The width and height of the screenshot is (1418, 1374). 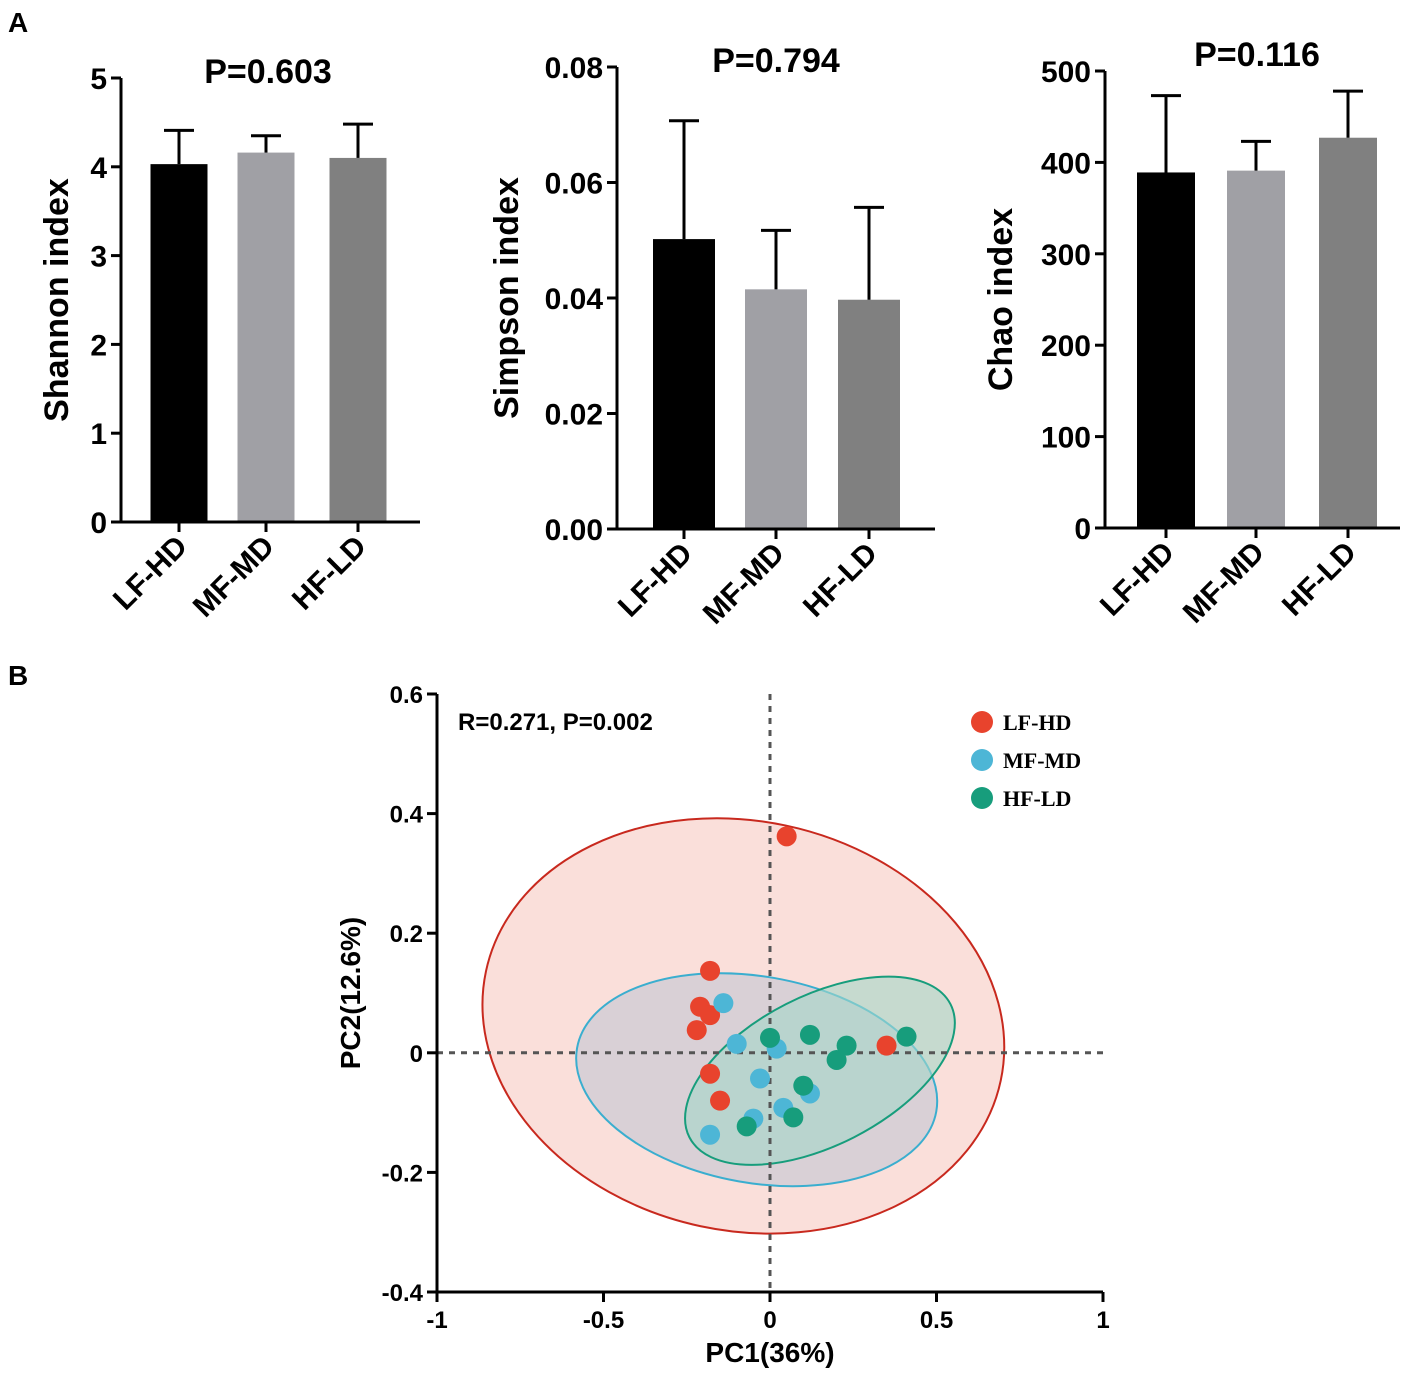 What do you see at coordinates (1066, 438) in the screenshot?
I see `y-tick-label: 100` at bounding box center [1066, 438].